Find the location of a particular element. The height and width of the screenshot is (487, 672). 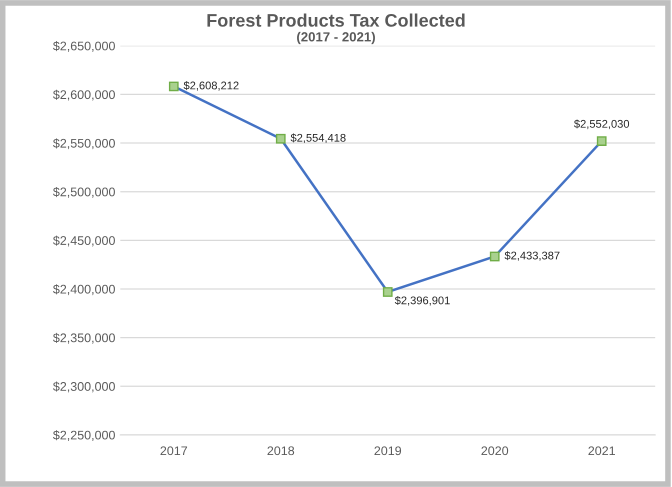

x-tick-label: 2019 is located at coordinates (388, 451).